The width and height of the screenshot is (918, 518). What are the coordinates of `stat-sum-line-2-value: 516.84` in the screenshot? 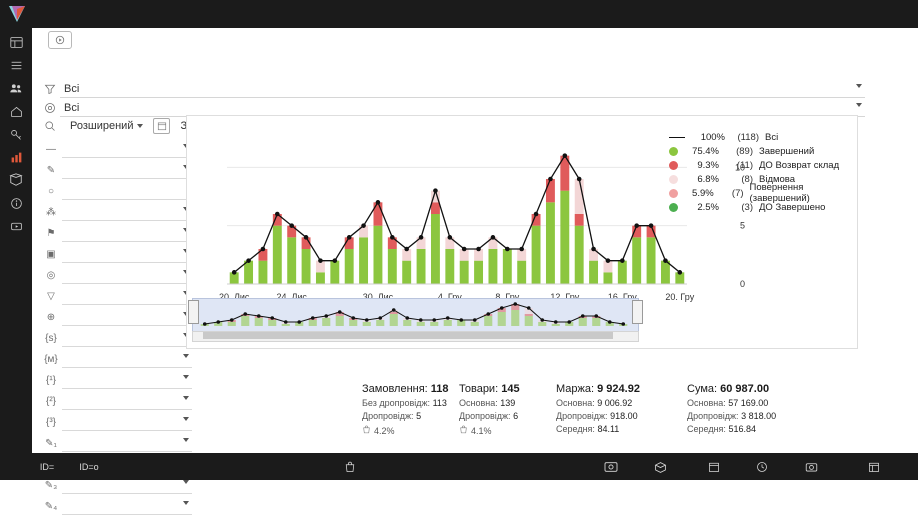 It's located at (742, 429).